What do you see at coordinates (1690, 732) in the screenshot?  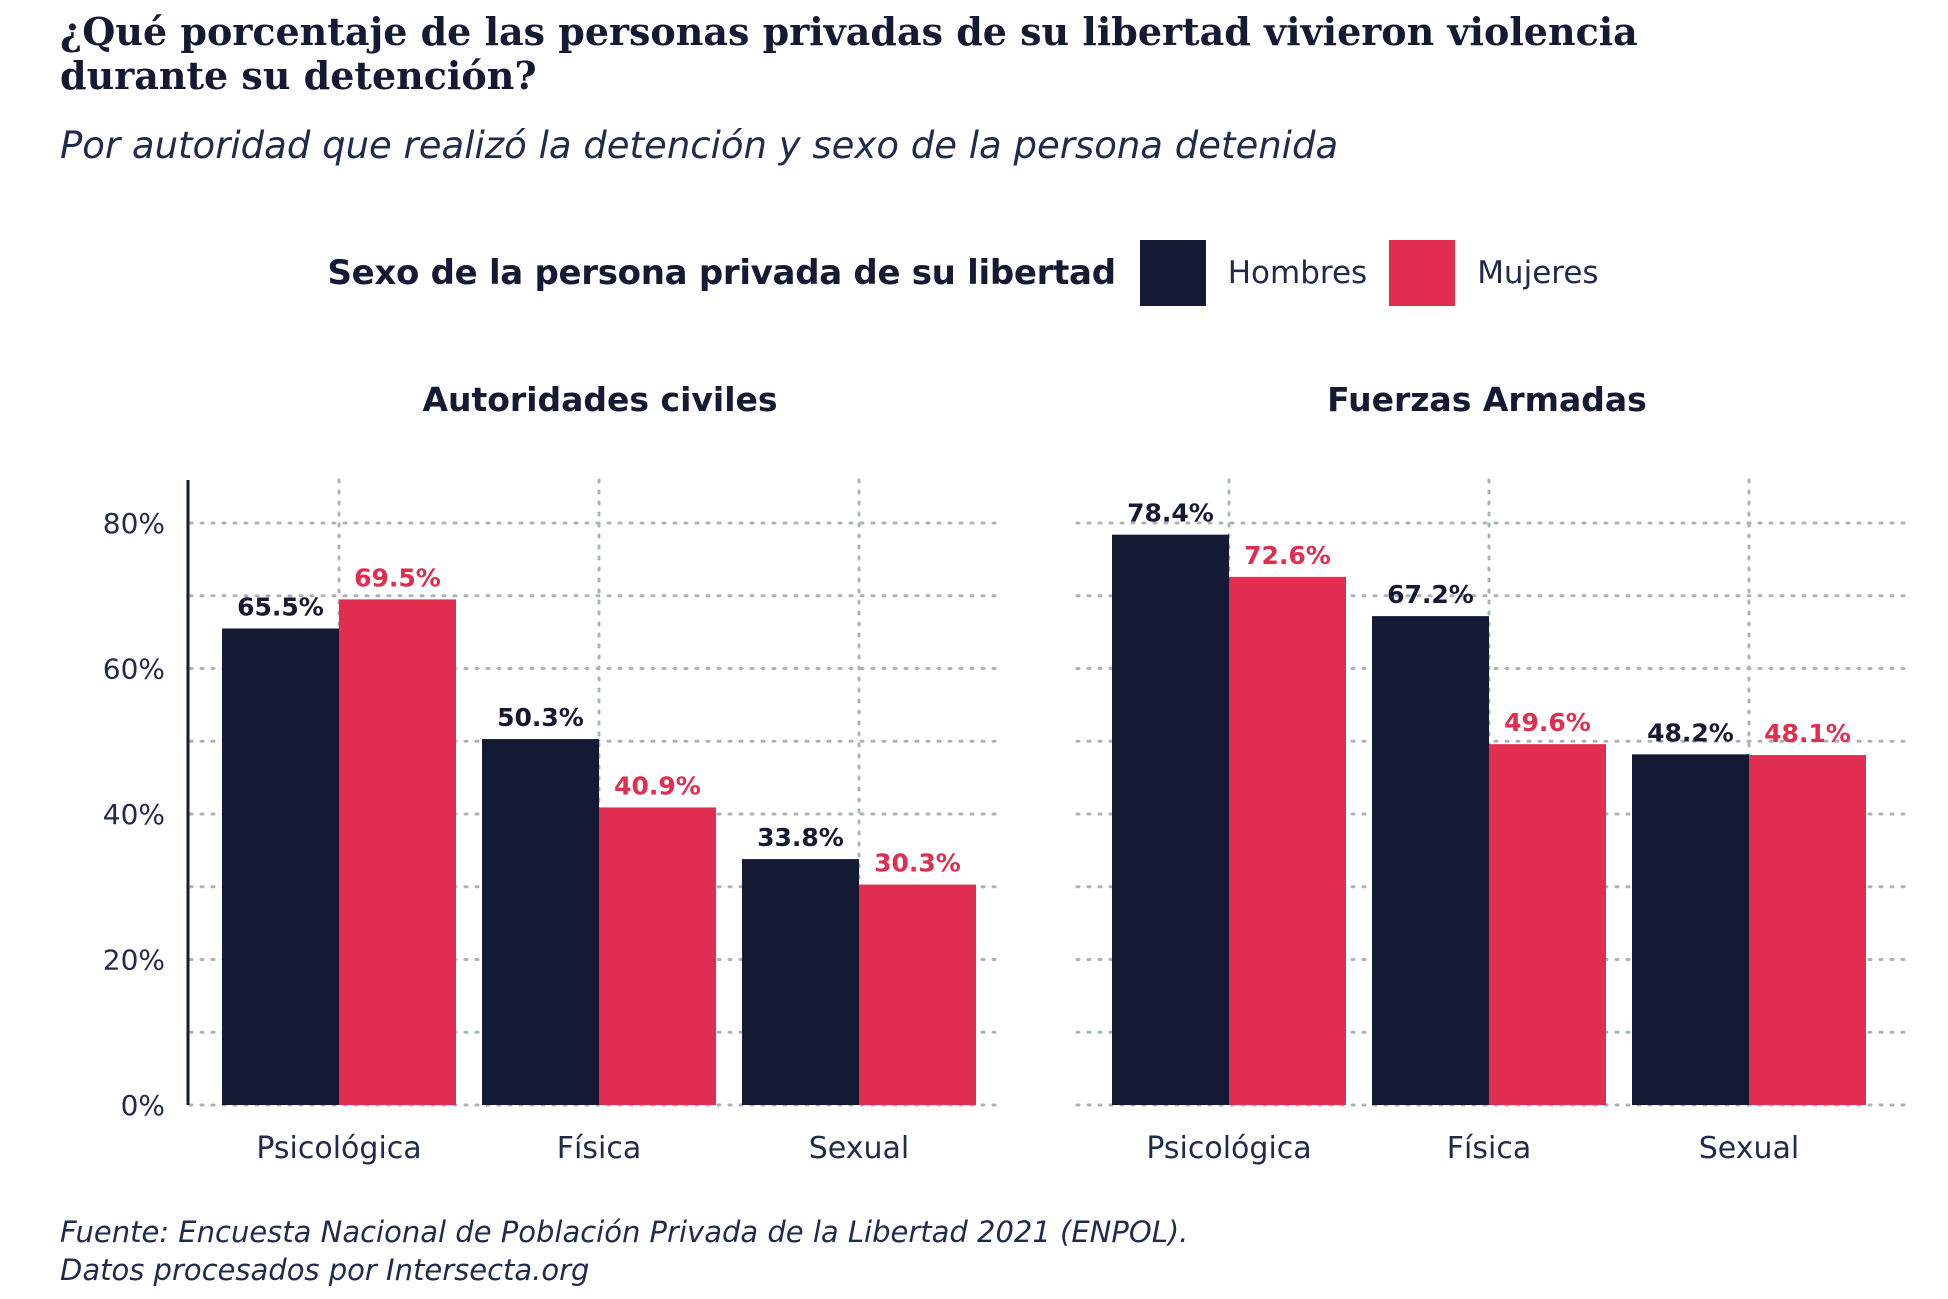 I see `data-label: 48.2%` at bounding box center [1690, 732].